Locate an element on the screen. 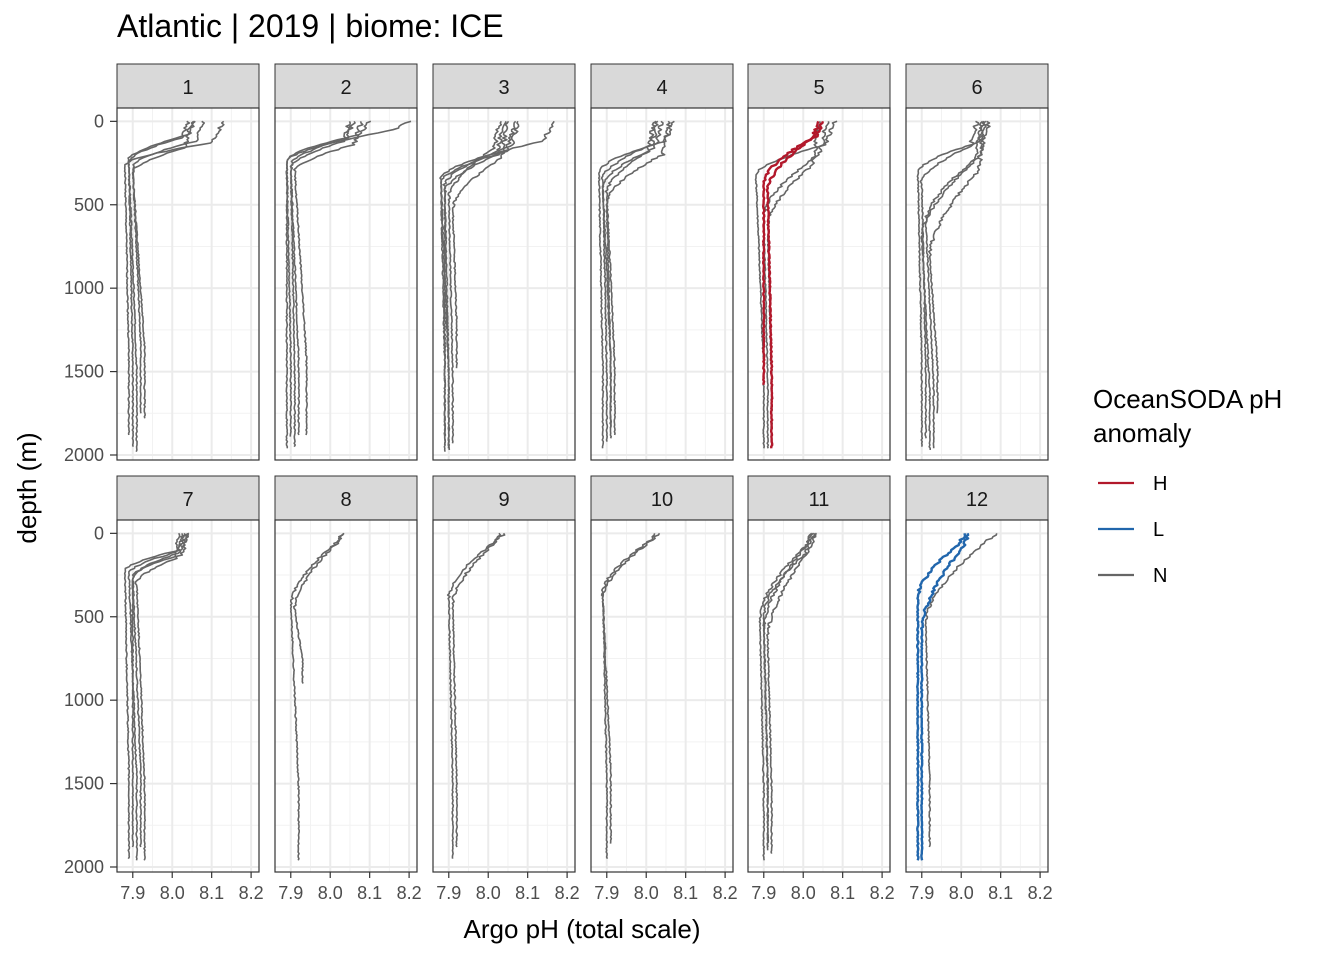 The image size is (1344, 960). chart-title: Atlantic | 2019 | biome: ICE is located at coordinates (310, 26).